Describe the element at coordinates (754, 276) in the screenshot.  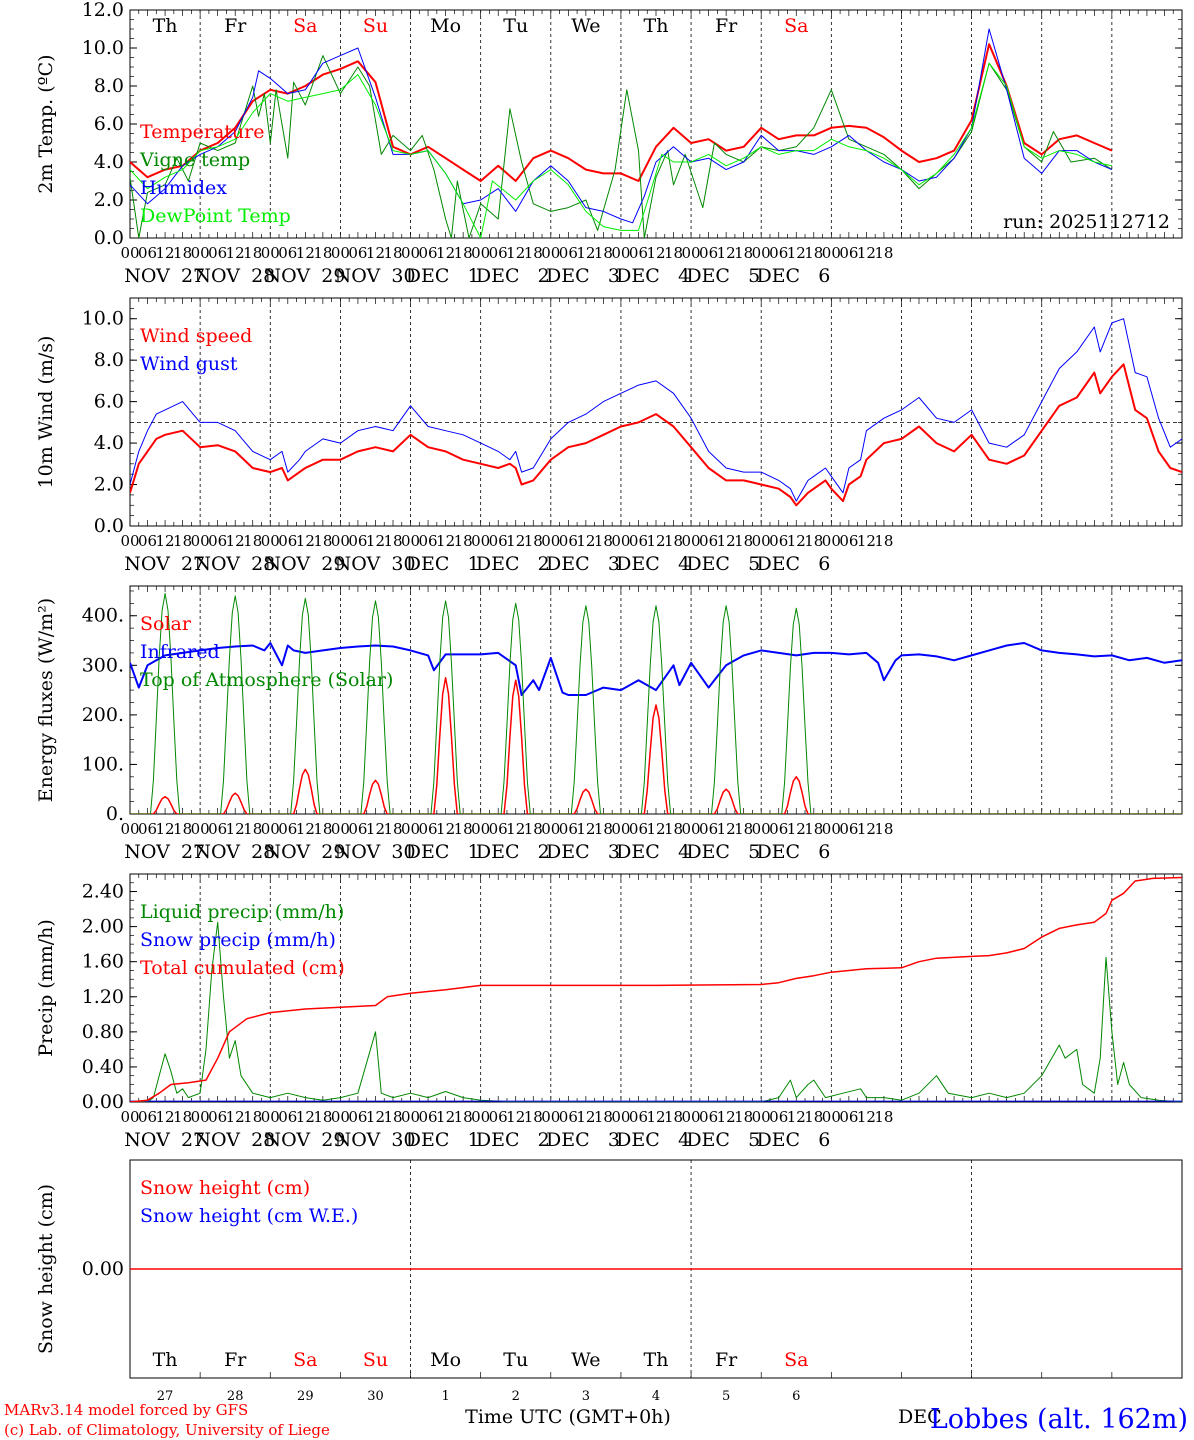
I see `date-day-label: 5` at that location.